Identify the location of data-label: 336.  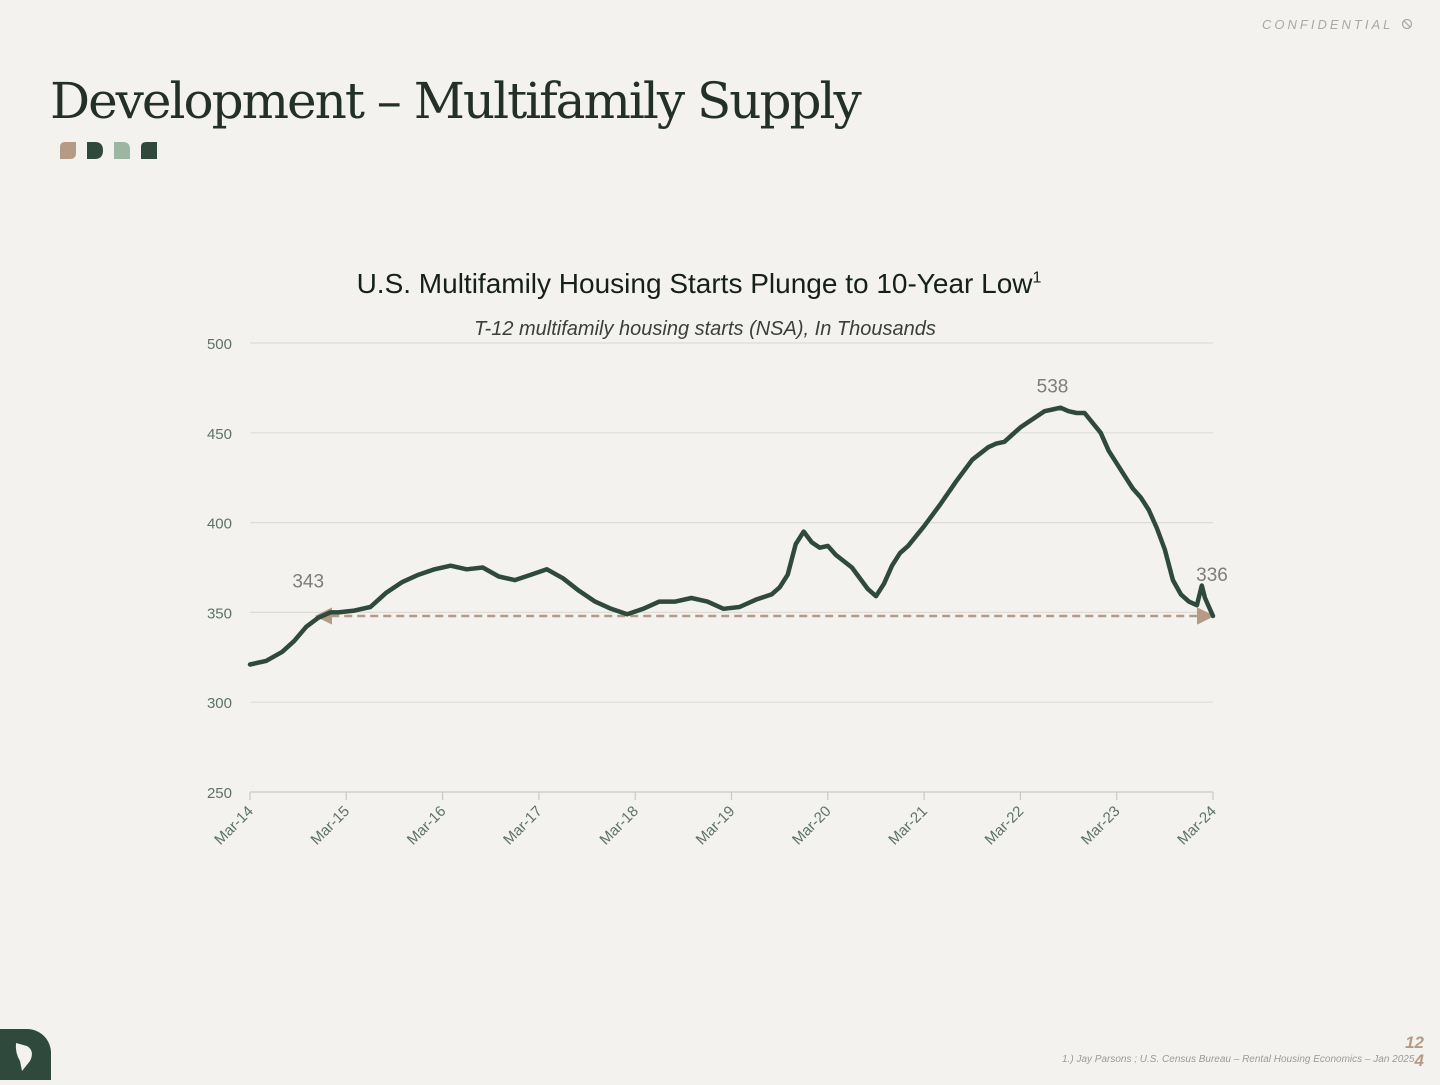
(1212, 575).